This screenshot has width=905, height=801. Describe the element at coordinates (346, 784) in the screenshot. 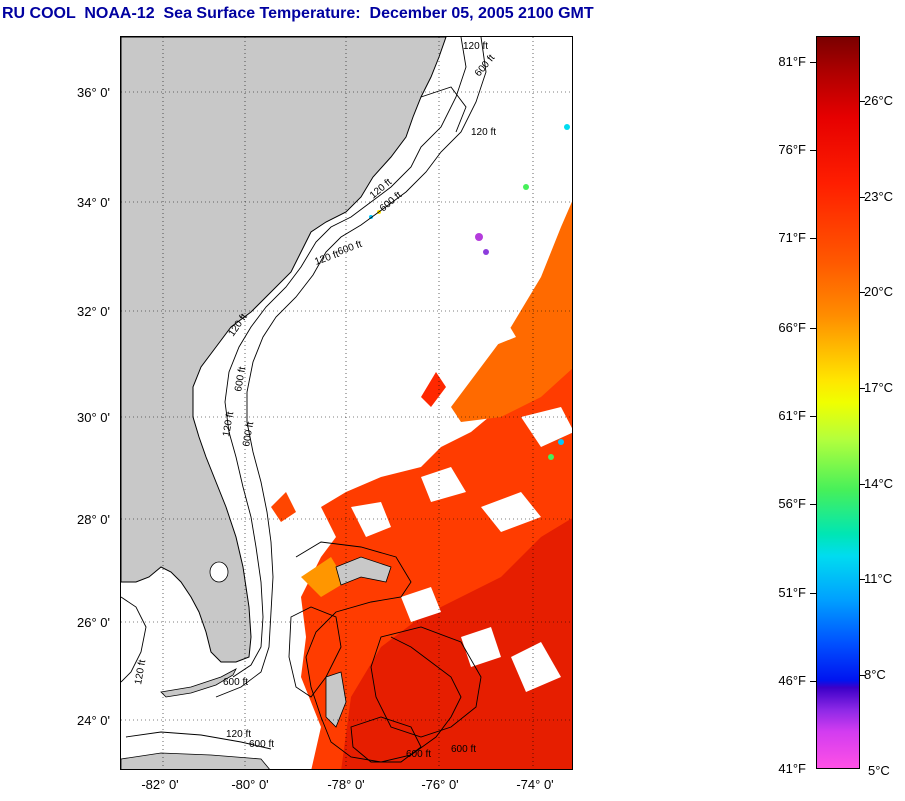

I see `lon-label: -78° 0'` at that location.